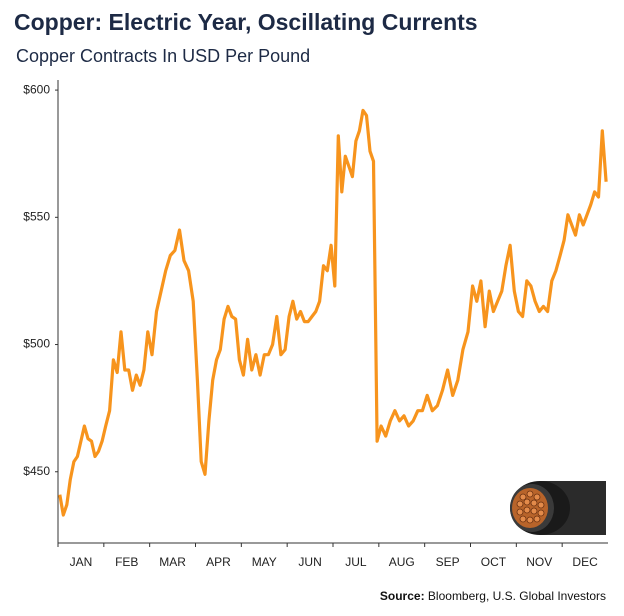  I want to click on x-tick-label: NOV, so click(539, 562).